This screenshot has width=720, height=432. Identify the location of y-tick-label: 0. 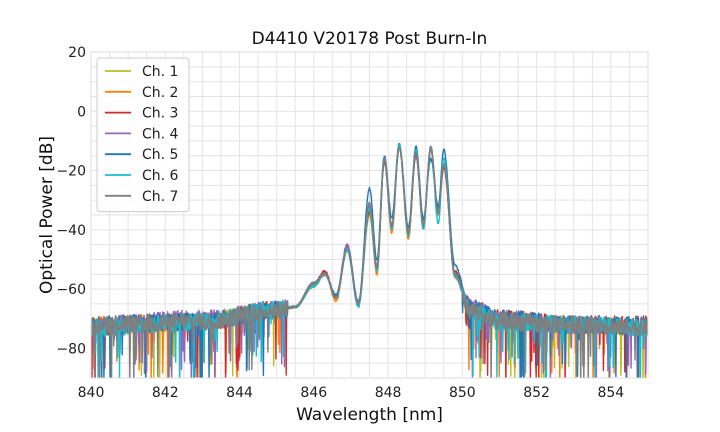
(81, 112).